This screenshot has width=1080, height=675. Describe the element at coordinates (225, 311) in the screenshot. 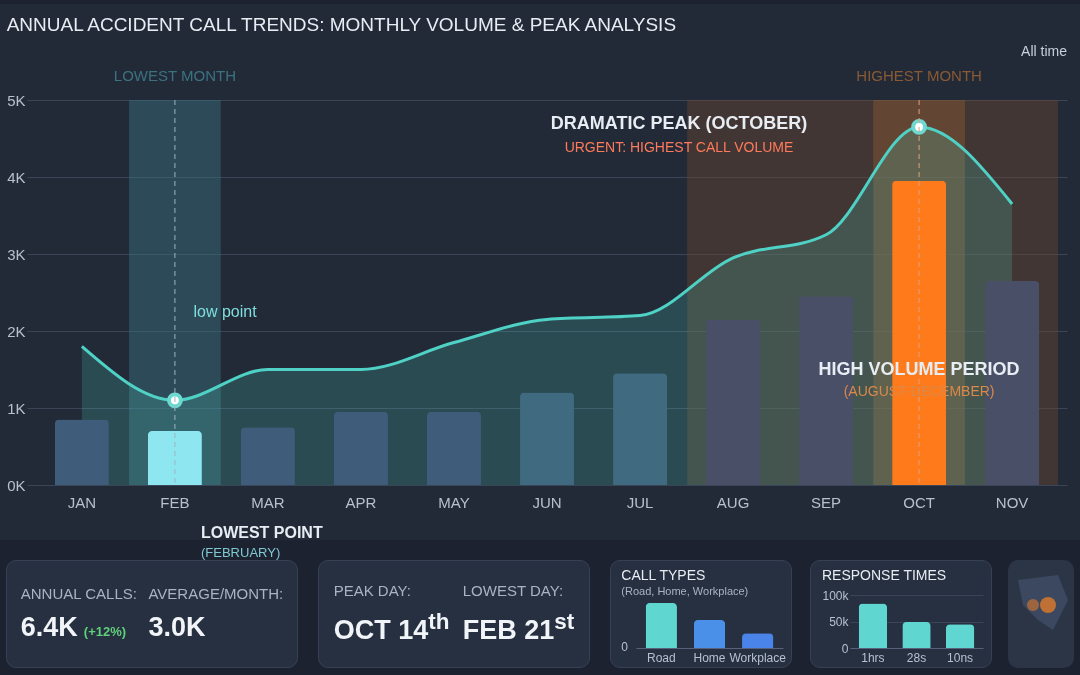

I see `annotation: low point` at that location.